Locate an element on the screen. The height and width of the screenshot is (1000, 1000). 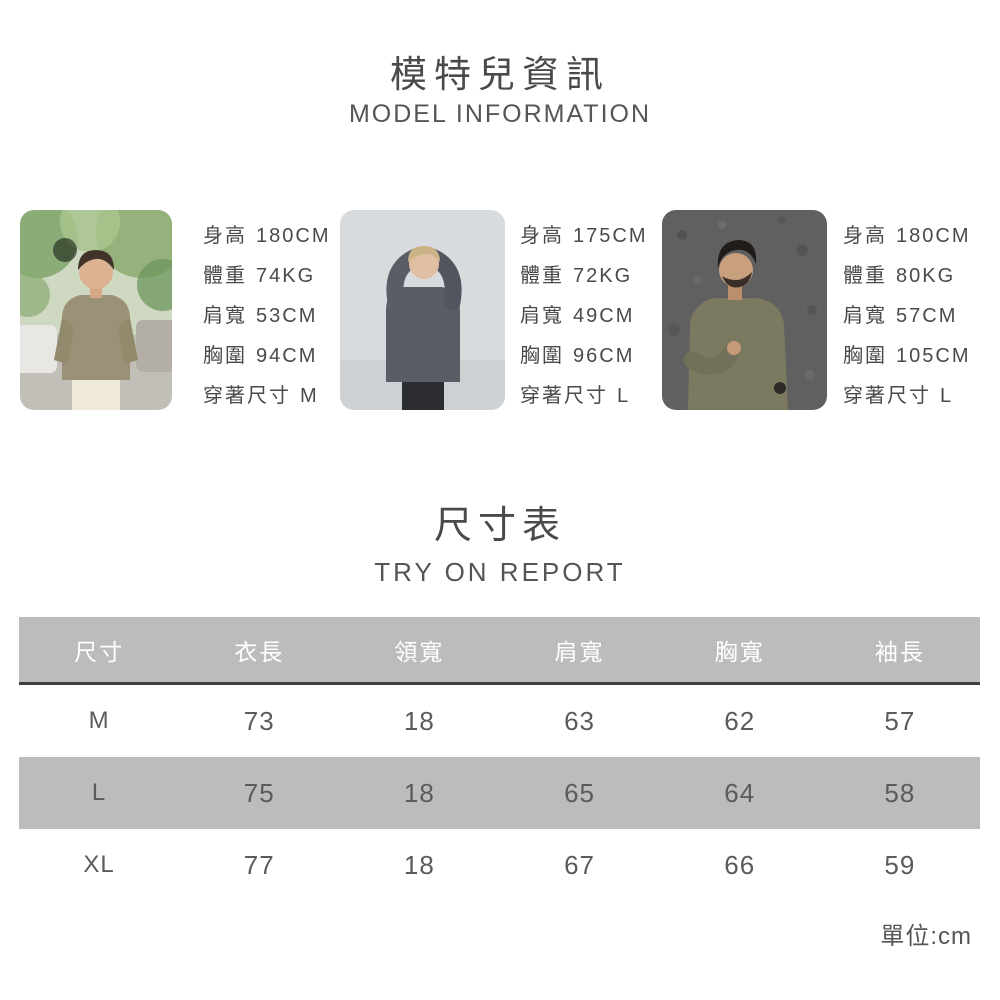
model-photo-1-illustration is located at coordinates (96, 310).